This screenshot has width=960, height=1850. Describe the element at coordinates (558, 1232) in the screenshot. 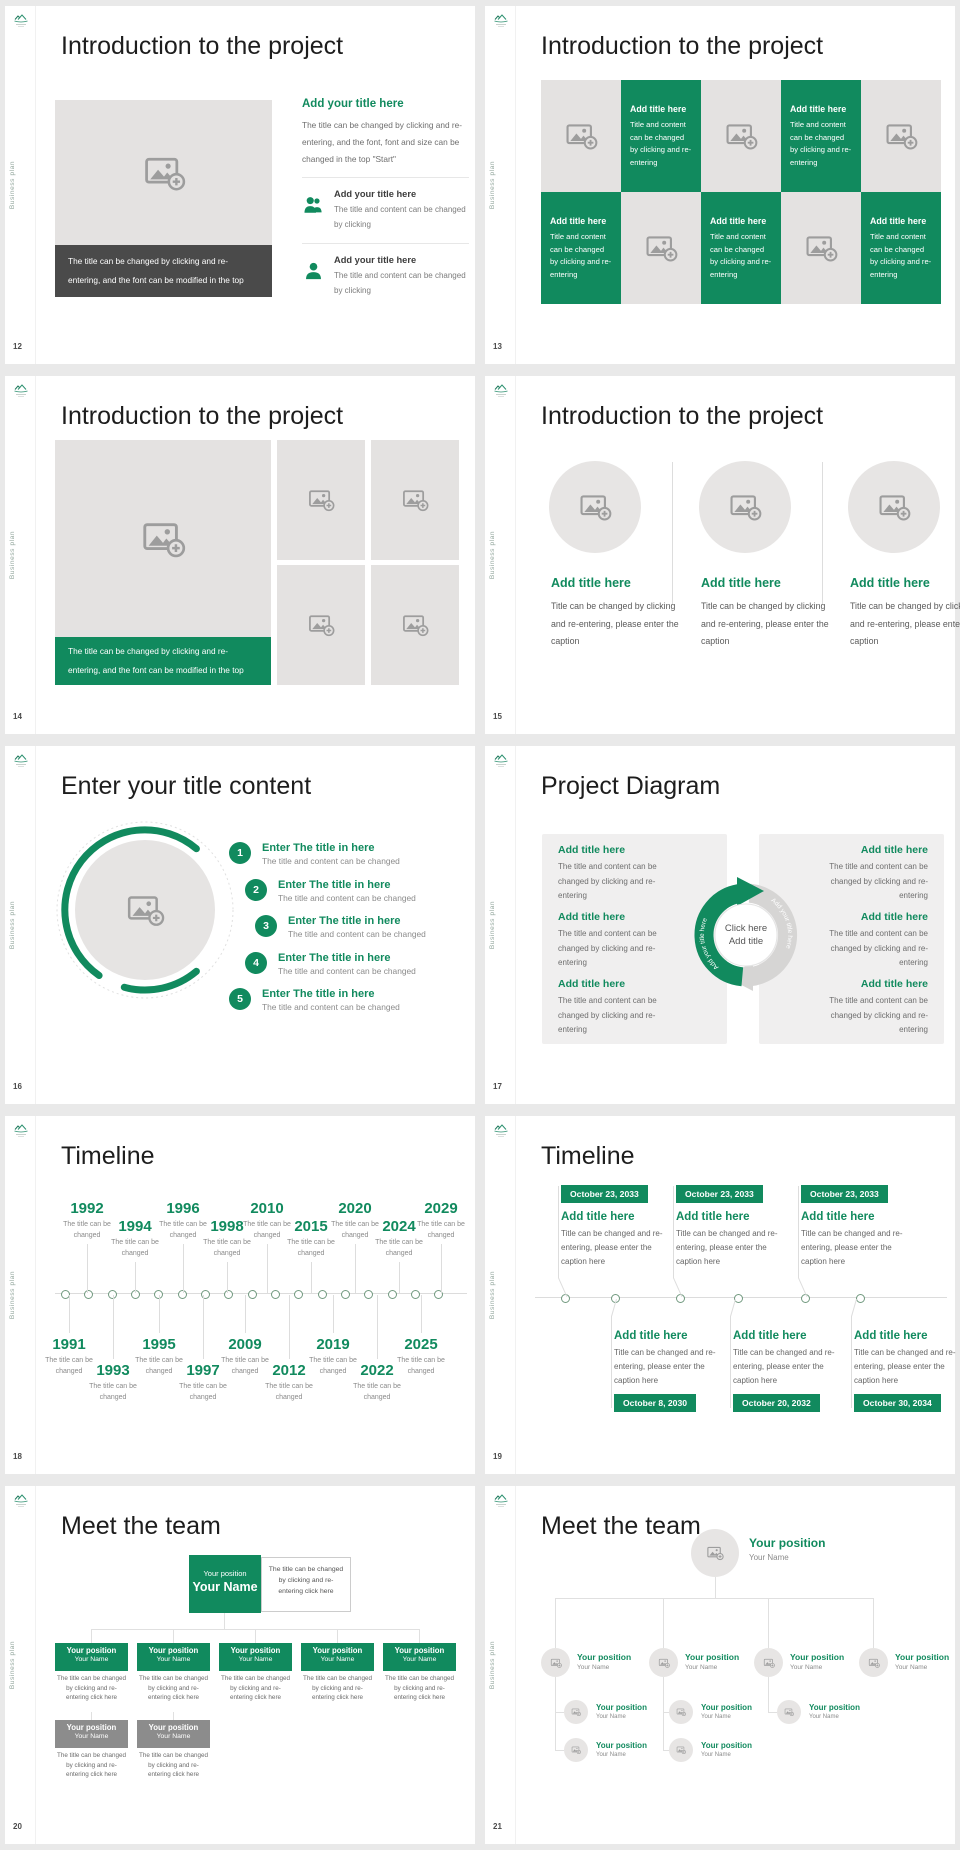

I see `card-connector` at that location.